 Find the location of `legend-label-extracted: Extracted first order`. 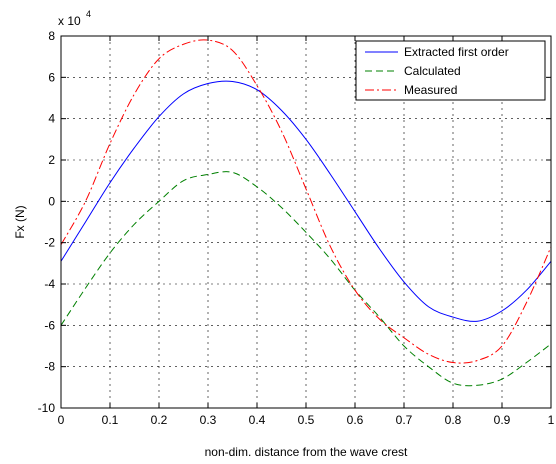

legend-label-extracted: Extracted first order is located at coordinates (456, 52).